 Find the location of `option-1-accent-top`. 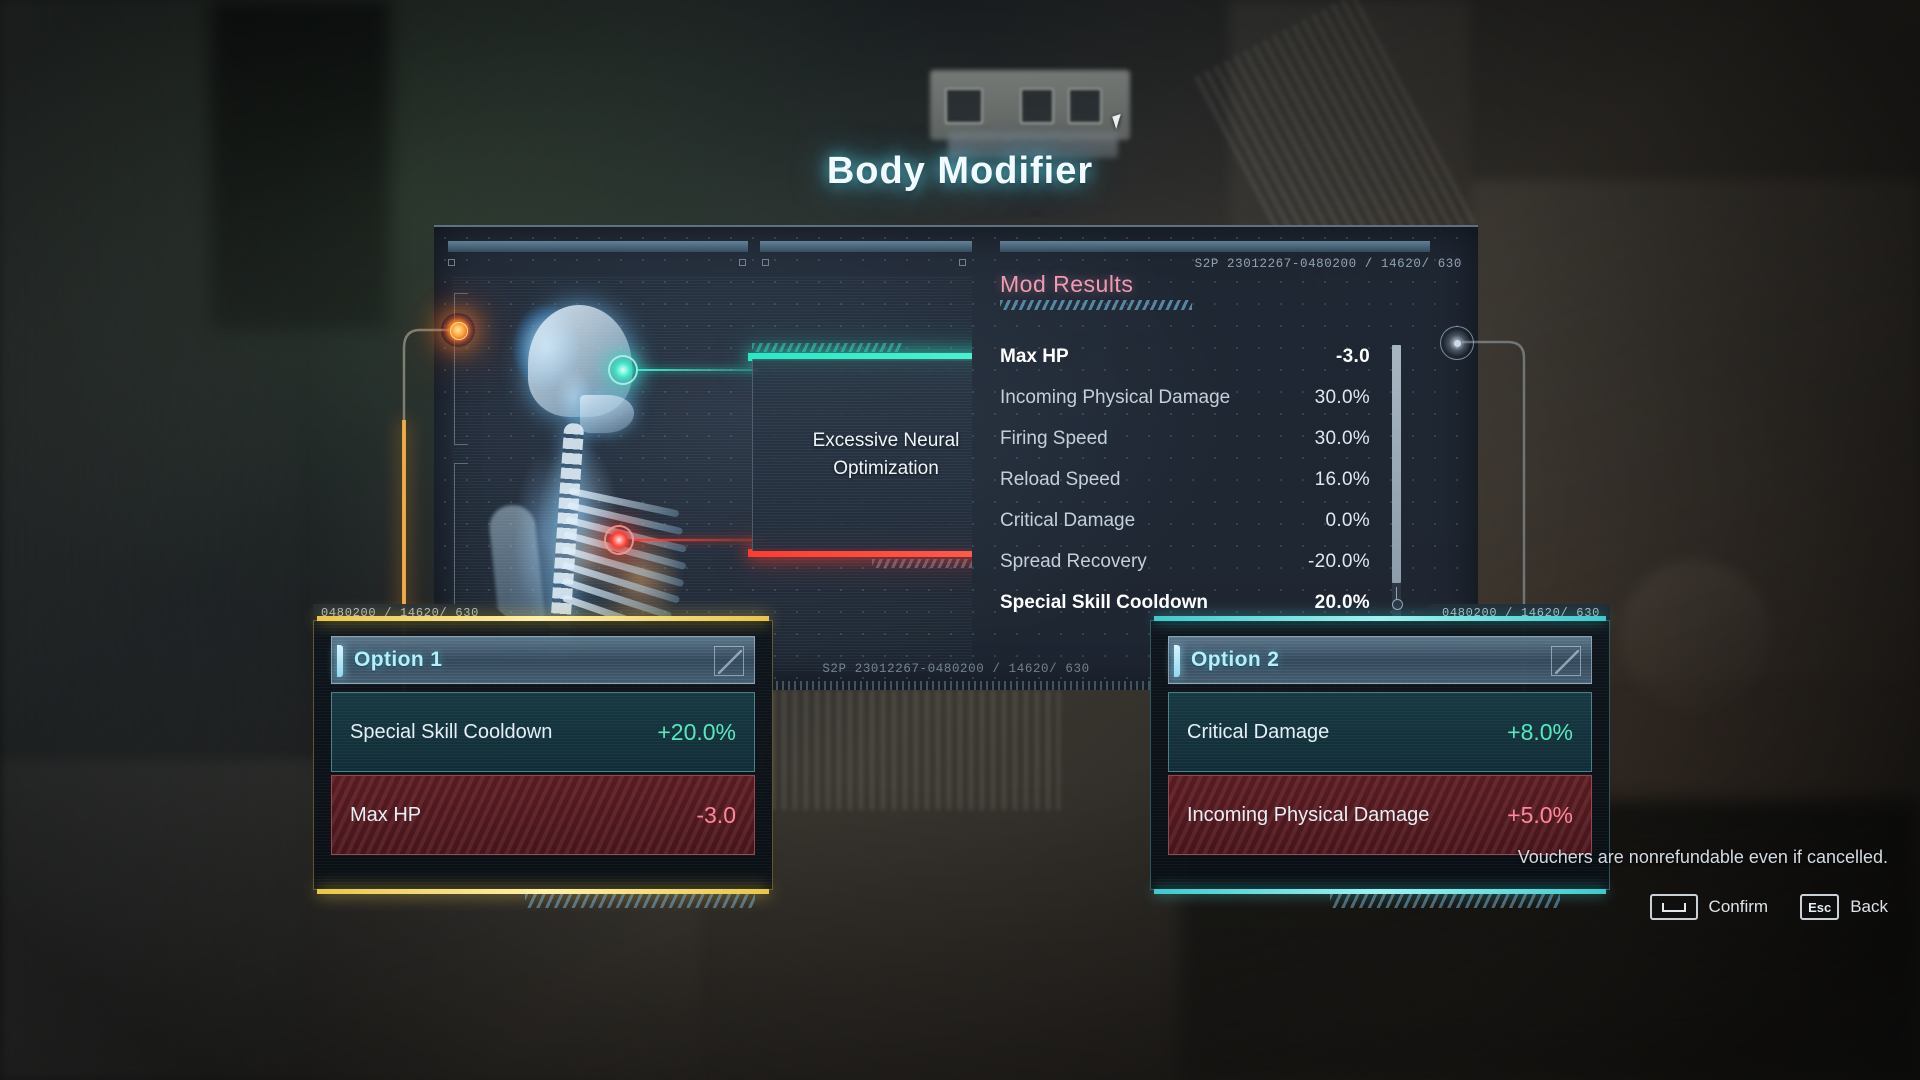

option-1-accent-top is located at coordinates (543, 618).